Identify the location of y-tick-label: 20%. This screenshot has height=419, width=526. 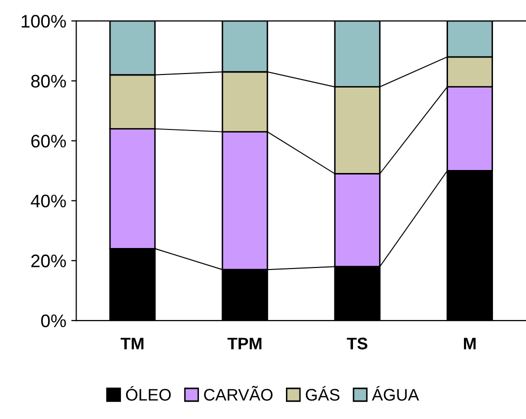
(48, 261).